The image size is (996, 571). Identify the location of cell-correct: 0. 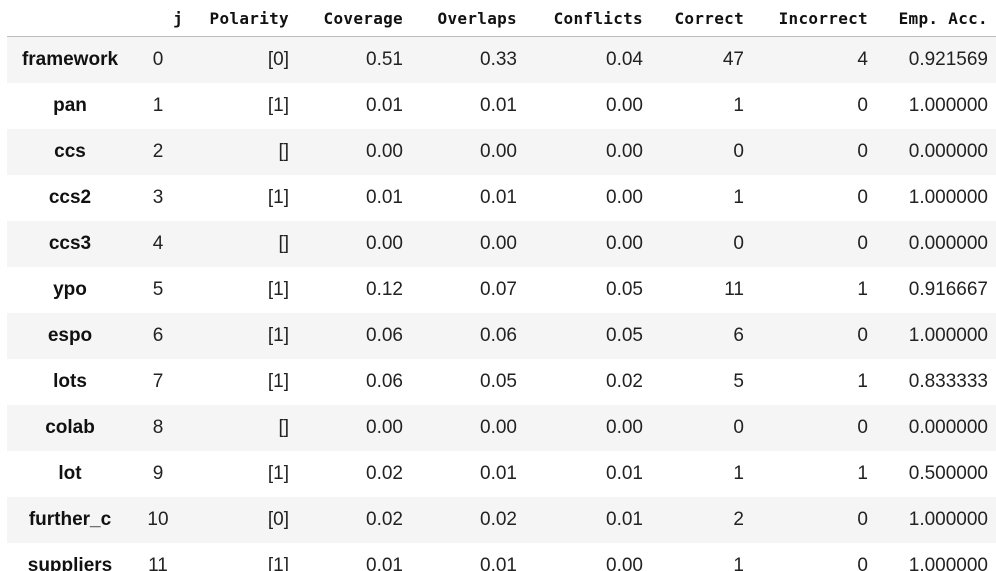
(738, 427).